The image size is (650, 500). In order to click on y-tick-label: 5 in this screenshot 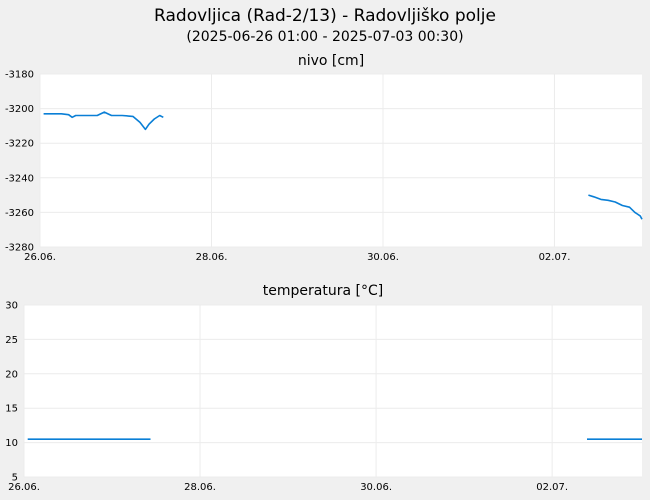, I will do `click(15, 478)`.